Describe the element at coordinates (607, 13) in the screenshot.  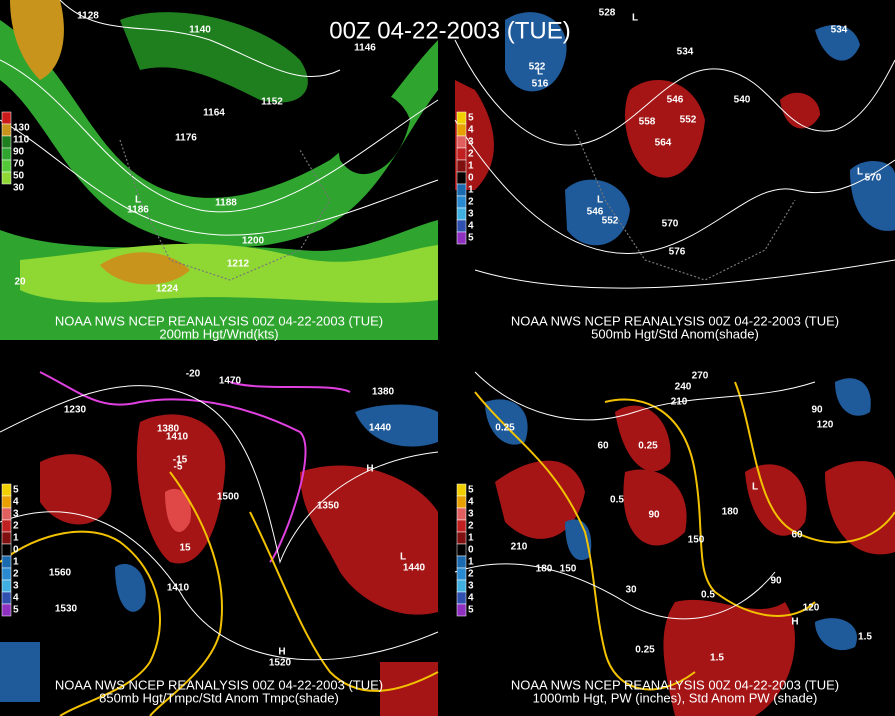
I see `contour-label: 528` at that location.